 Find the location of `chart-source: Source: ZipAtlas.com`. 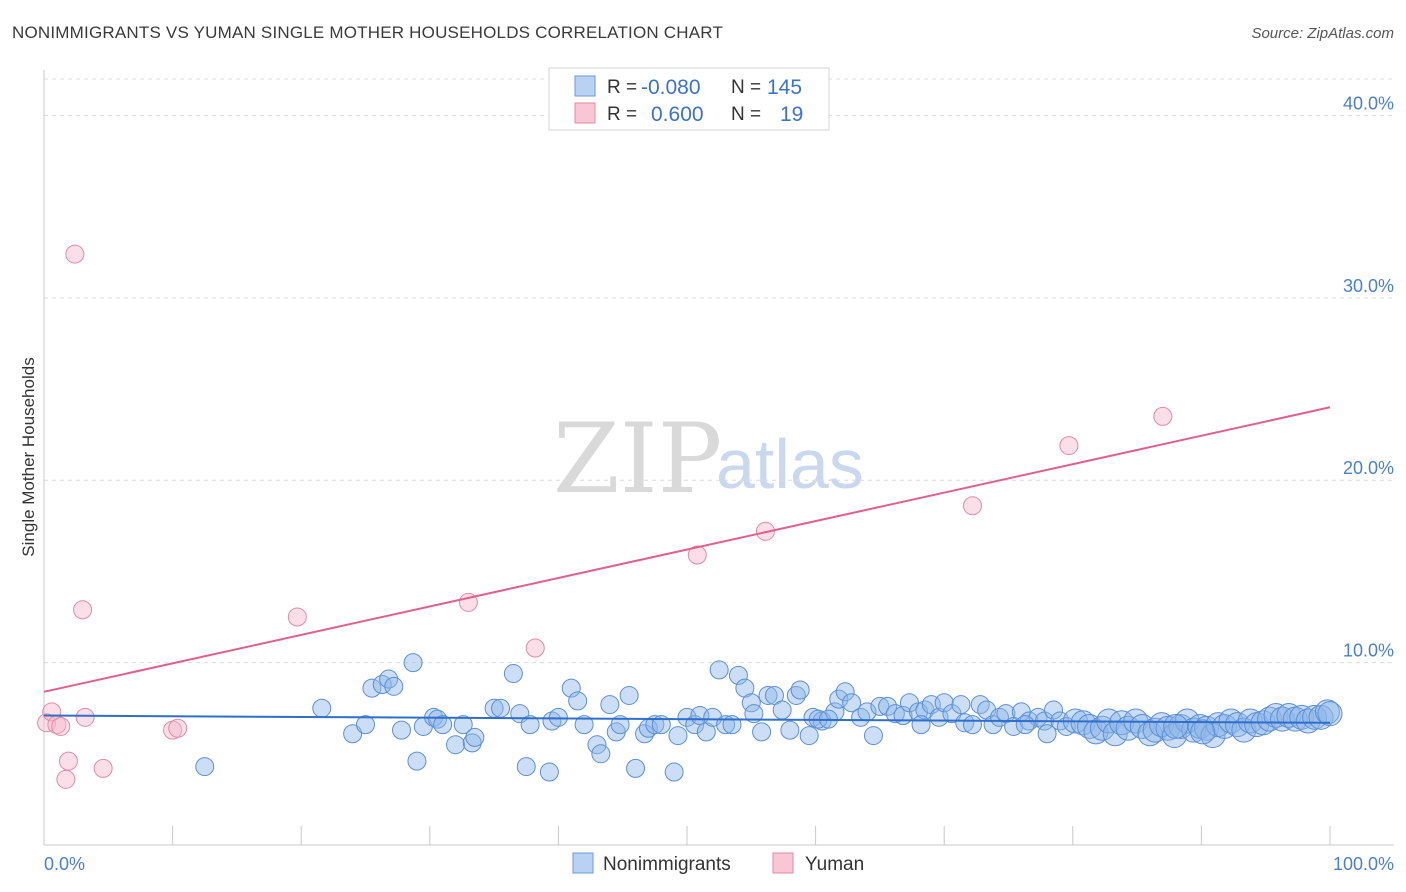

chart-source: Source: ZipAtlas.com is located at coordinates (1322, 33).